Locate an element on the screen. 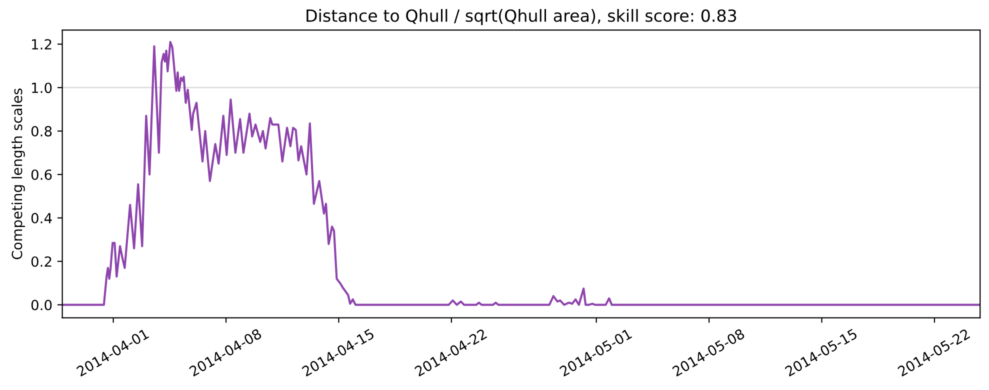 This screenshot has height=390, width=989. y-tick-label: 1.2 is located at coordinates (42, 44).